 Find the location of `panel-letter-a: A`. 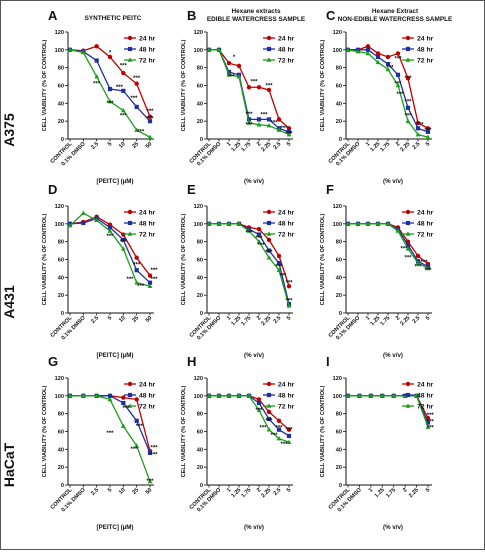

panel-letter-a: A is located at coordinates (53, 15).